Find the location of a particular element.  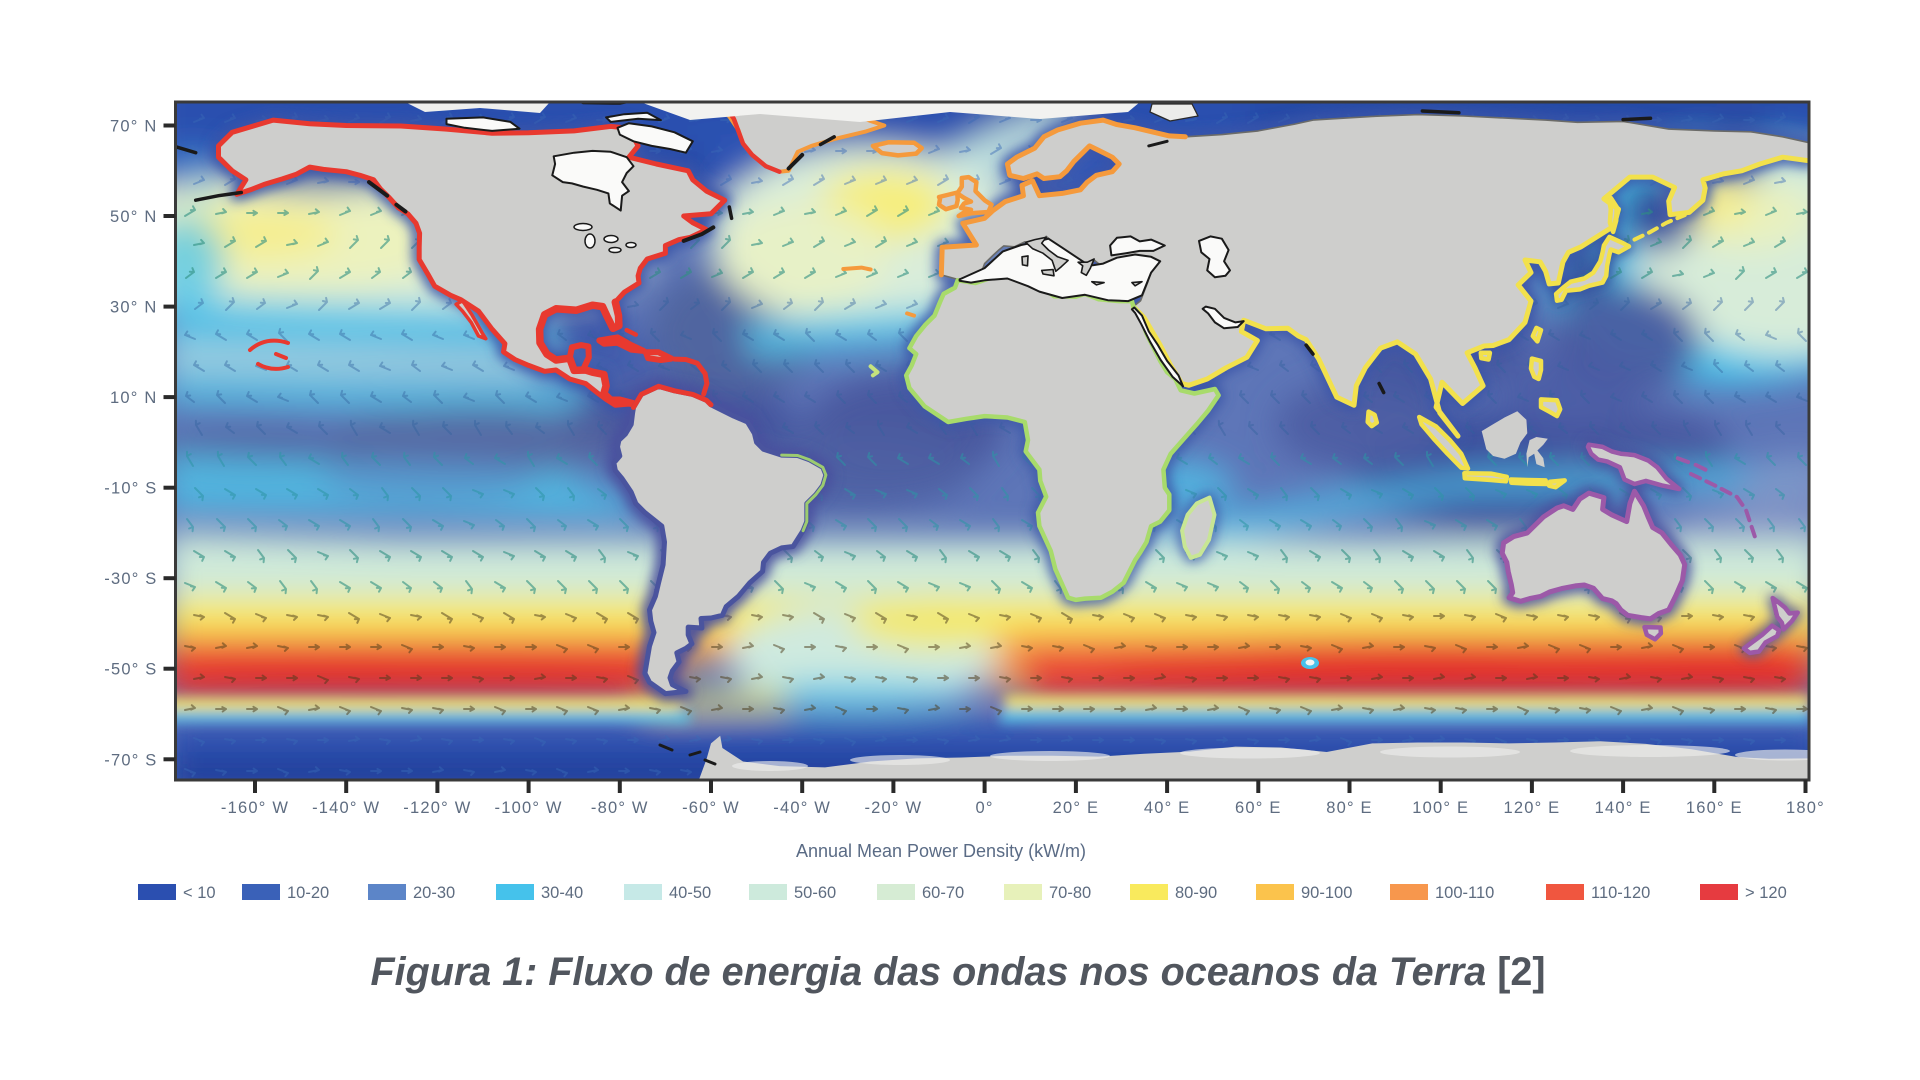

svg-text: 110-120 is located at coordinates (1620, 893).